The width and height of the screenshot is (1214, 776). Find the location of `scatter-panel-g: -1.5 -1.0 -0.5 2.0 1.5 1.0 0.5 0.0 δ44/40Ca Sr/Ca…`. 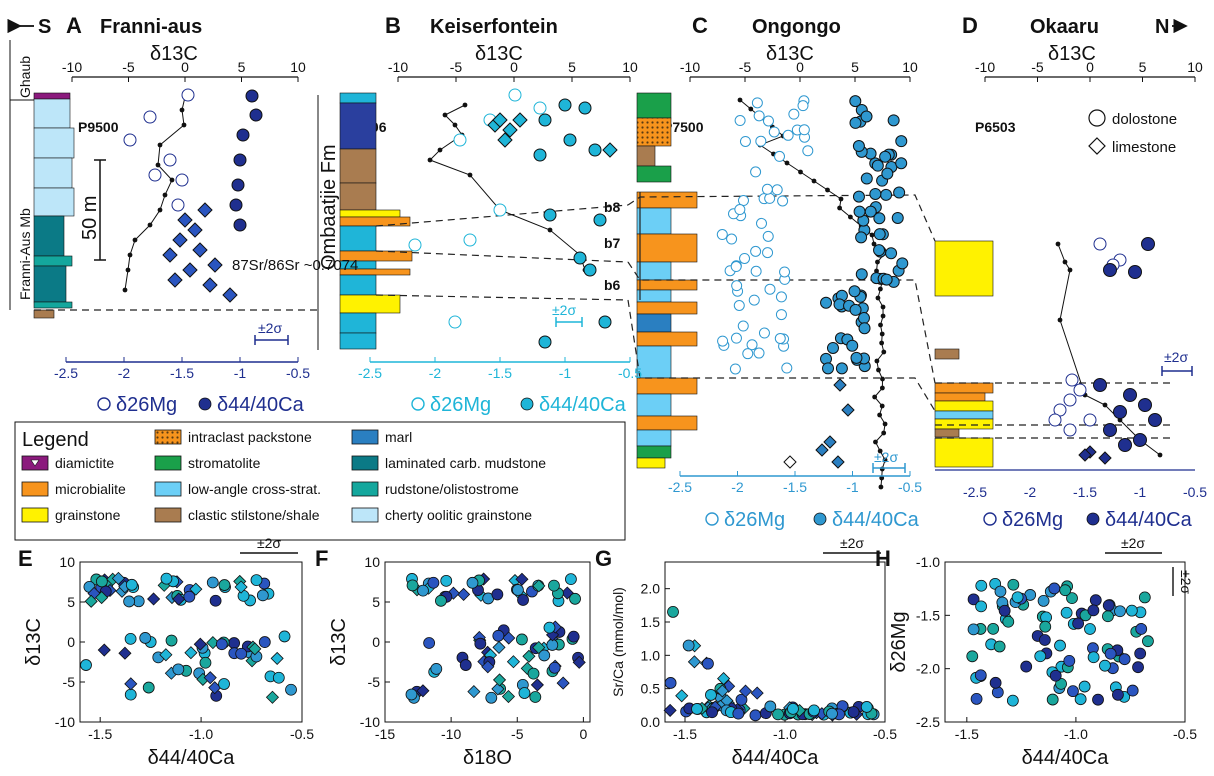

scatter-panel-g: -1.5 -1.0 -0.5 2.0 1.5 1.0 0.5 0.0 δ44/40Ca Sr/Ca… is located at coordinates (746, 652).